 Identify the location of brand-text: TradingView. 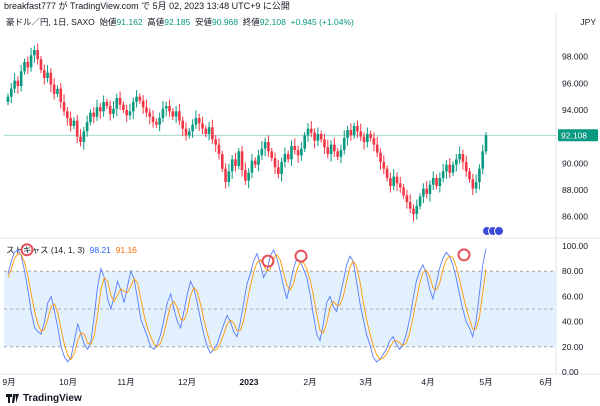
(52, 398).